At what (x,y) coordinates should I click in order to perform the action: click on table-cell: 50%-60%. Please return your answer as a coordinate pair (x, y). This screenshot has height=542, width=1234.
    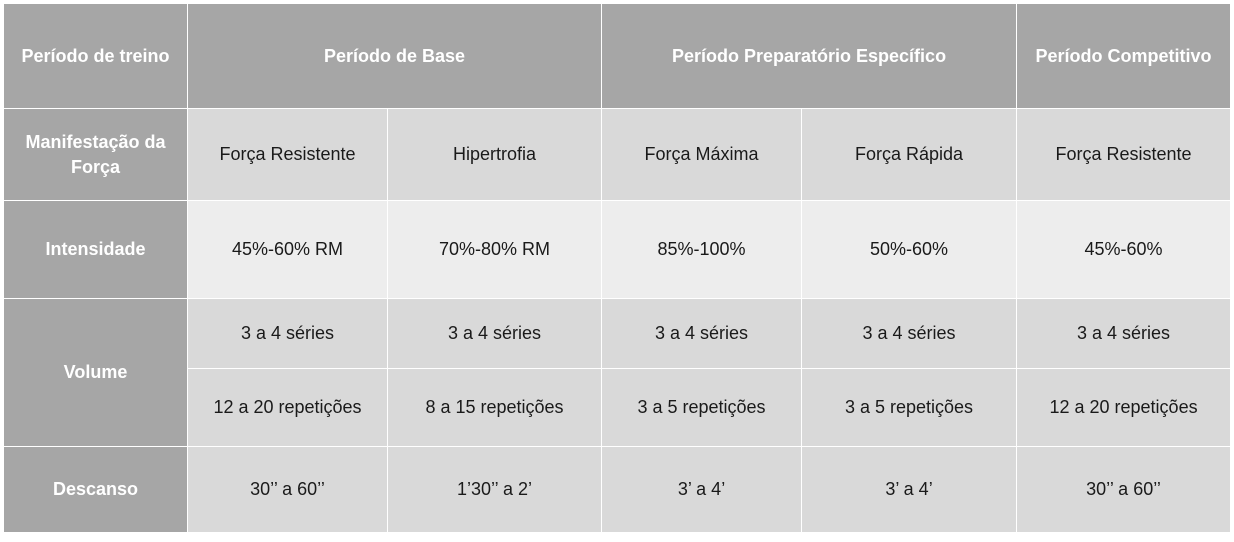
    Looking at the image, I should click on (909, 249).